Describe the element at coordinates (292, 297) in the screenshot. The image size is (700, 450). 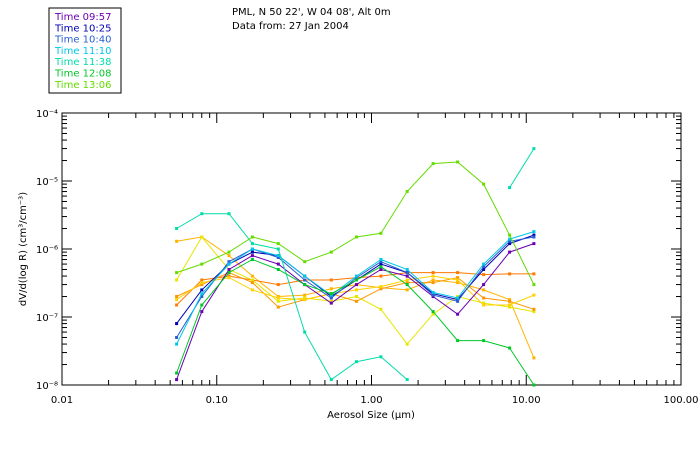
I see `series-line` at that location.